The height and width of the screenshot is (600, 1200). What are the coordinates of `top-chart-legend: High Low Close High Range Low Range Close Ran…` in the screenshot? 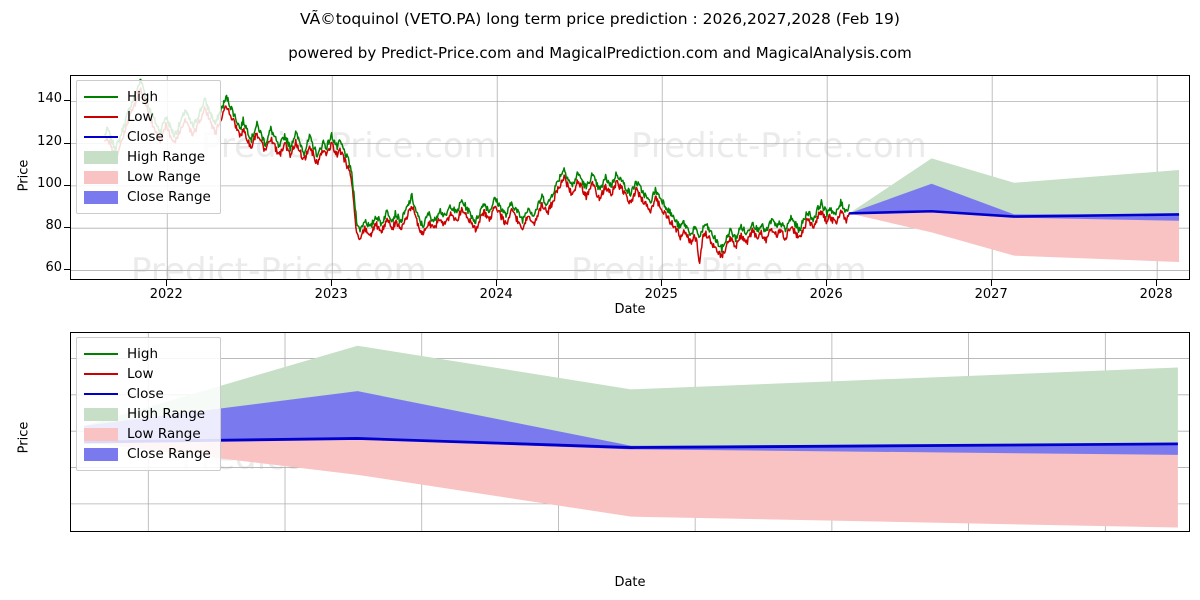 It's located at (148, 147).